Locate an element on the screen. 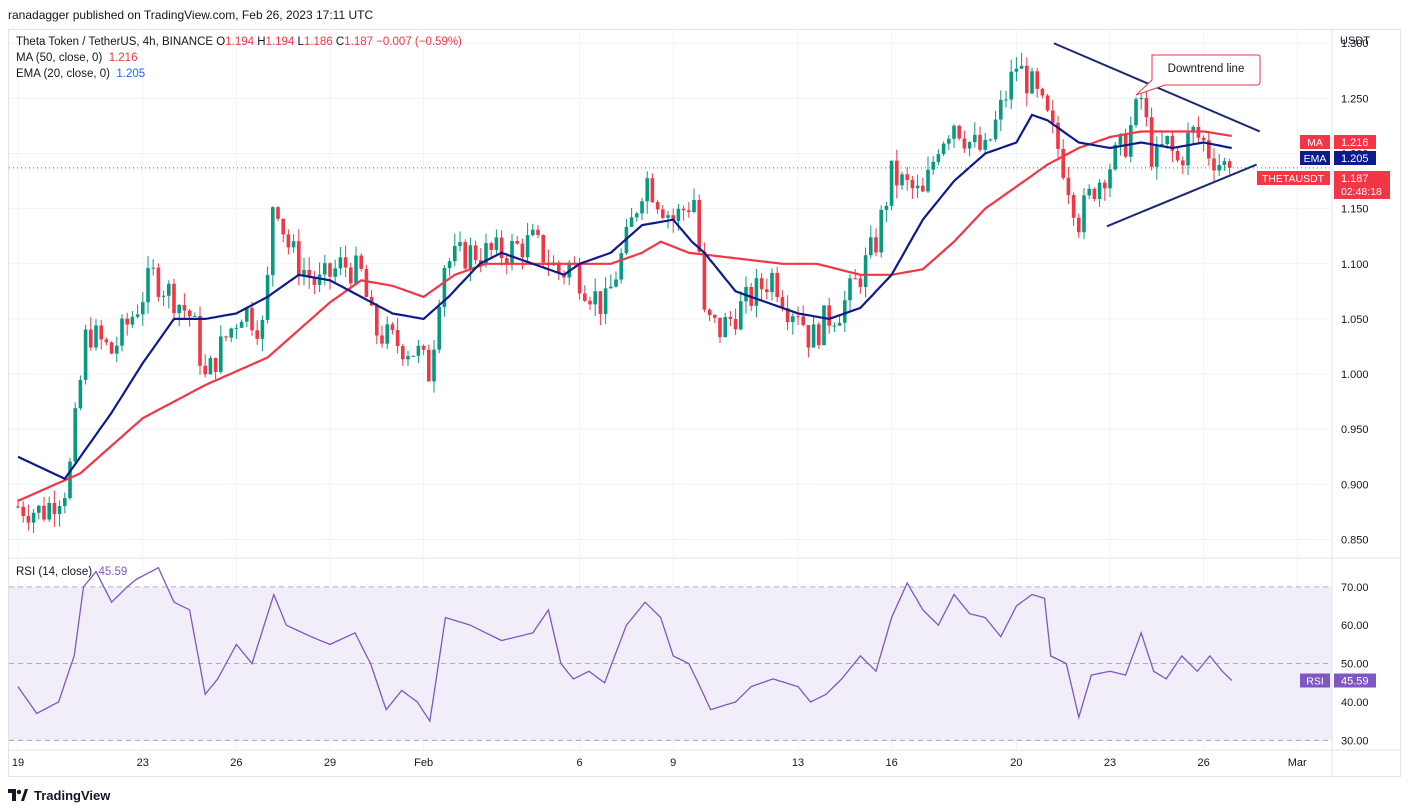 The height and width of the screenshot is (812, 1409). ema-badge-label-box is located at coordinates (1315, 158).